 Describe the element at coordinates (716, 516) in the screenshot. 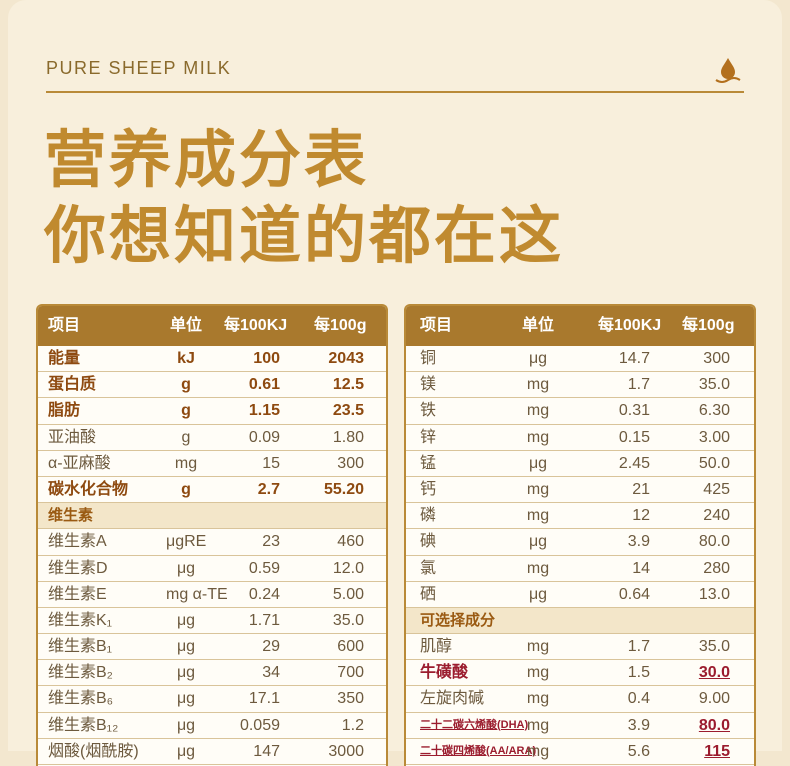

I see `per-100g-cell: 240` at that location.